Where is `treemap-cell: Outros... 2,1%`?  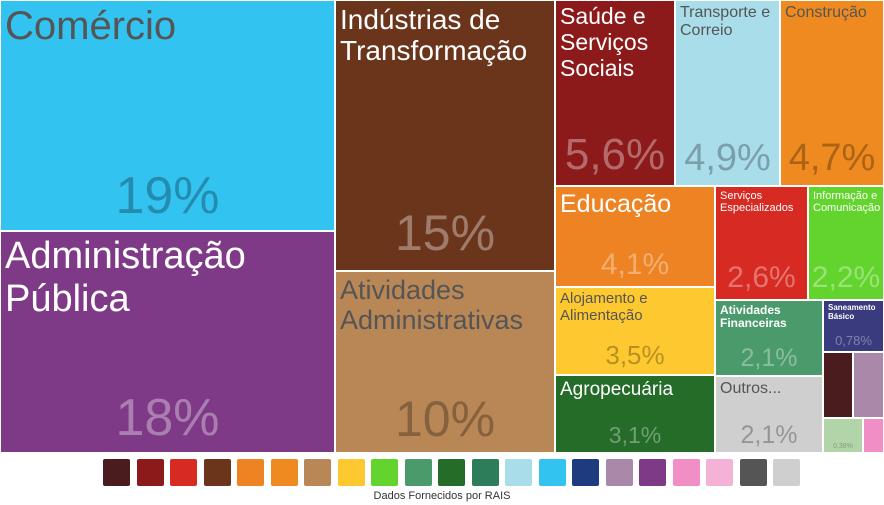
treemap-cell: Outros... 2,1% is located at coordinates (769, 414).